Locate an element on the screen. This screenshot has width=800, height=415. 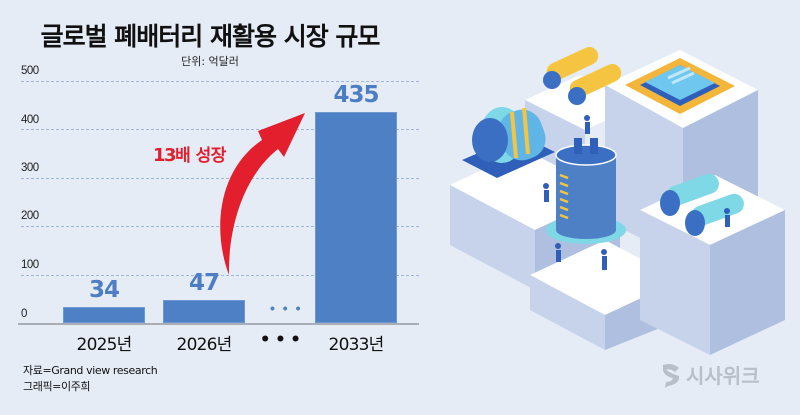
value-label-2033: 435 is located at coordinates (356, 95).